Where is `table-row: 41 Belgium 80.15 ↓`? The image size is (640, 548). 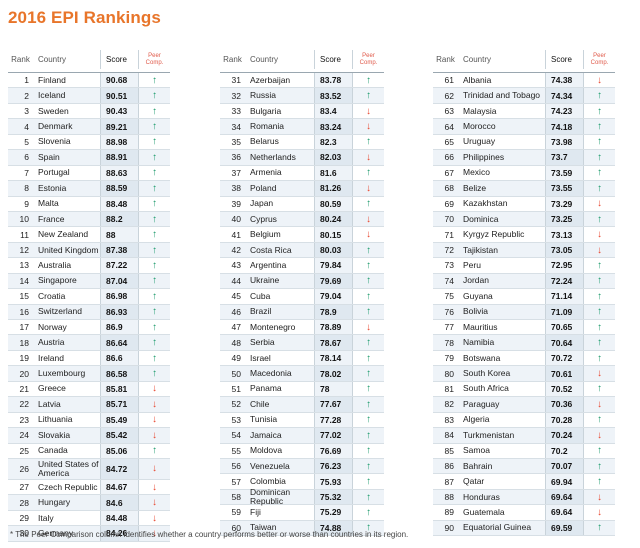 table-row: 41 Belgium 80.15 ↓ is located at coordinates (302, 235).